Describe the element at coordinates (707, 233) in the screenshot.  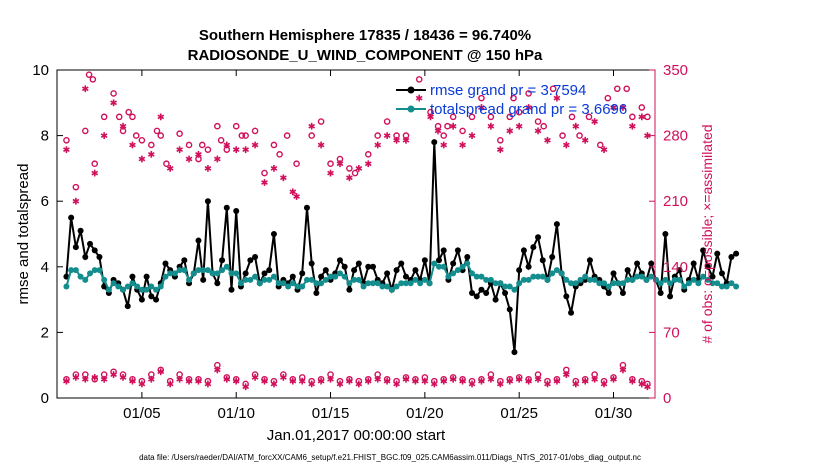
I see `y-axis-right-label: # of obs: o=possible; ×=assimilated` at that location.